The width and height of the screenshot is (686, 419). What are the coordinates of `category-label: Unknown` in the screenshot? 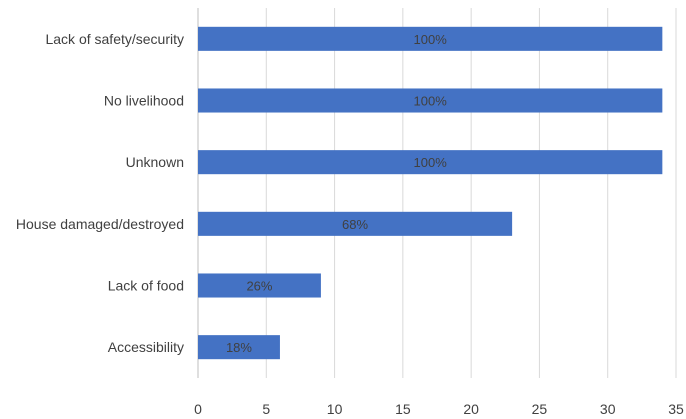 It's located at (155, 162).